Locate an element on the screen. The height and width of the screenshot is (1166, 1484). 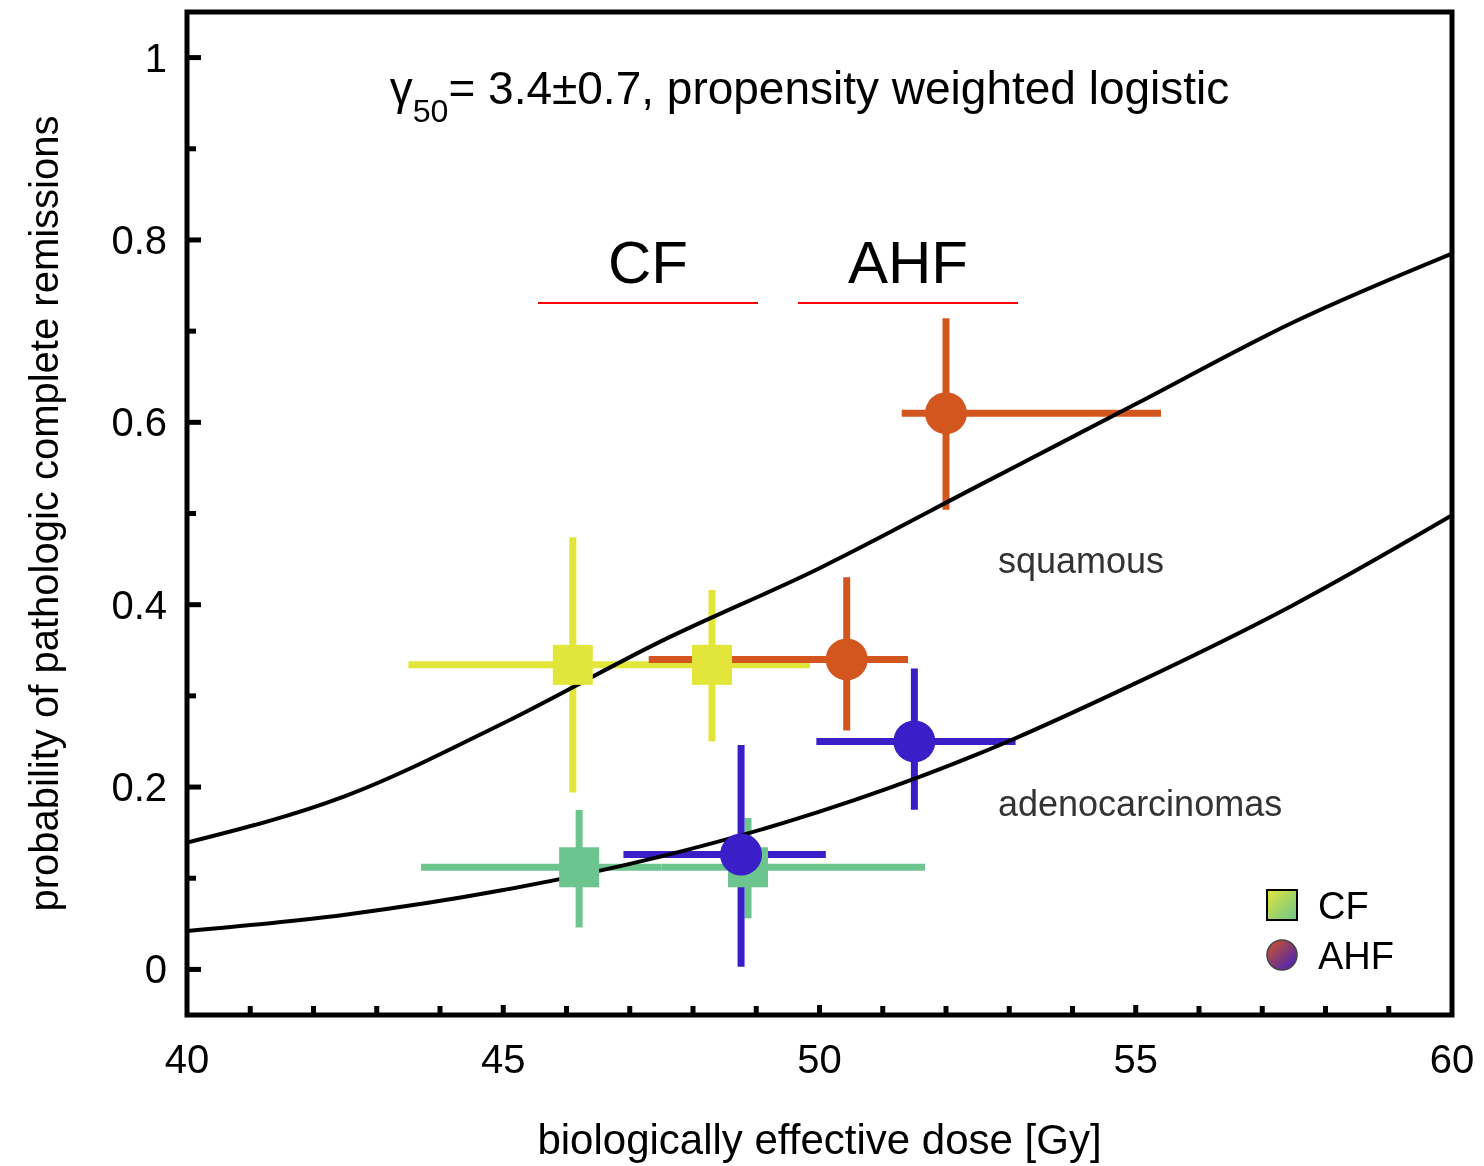
annotation: adenocarcinomas is located at coordinates (1140, 803).